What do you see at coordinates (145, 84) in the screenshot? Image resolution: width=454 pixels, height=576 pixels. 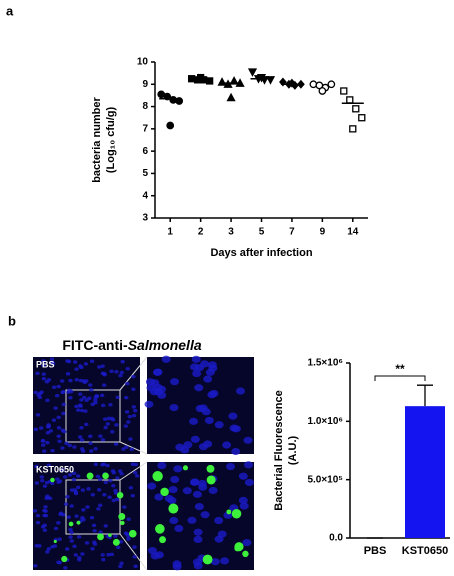 I see `y-tick-label: 9` at bounding box center [145, 84].